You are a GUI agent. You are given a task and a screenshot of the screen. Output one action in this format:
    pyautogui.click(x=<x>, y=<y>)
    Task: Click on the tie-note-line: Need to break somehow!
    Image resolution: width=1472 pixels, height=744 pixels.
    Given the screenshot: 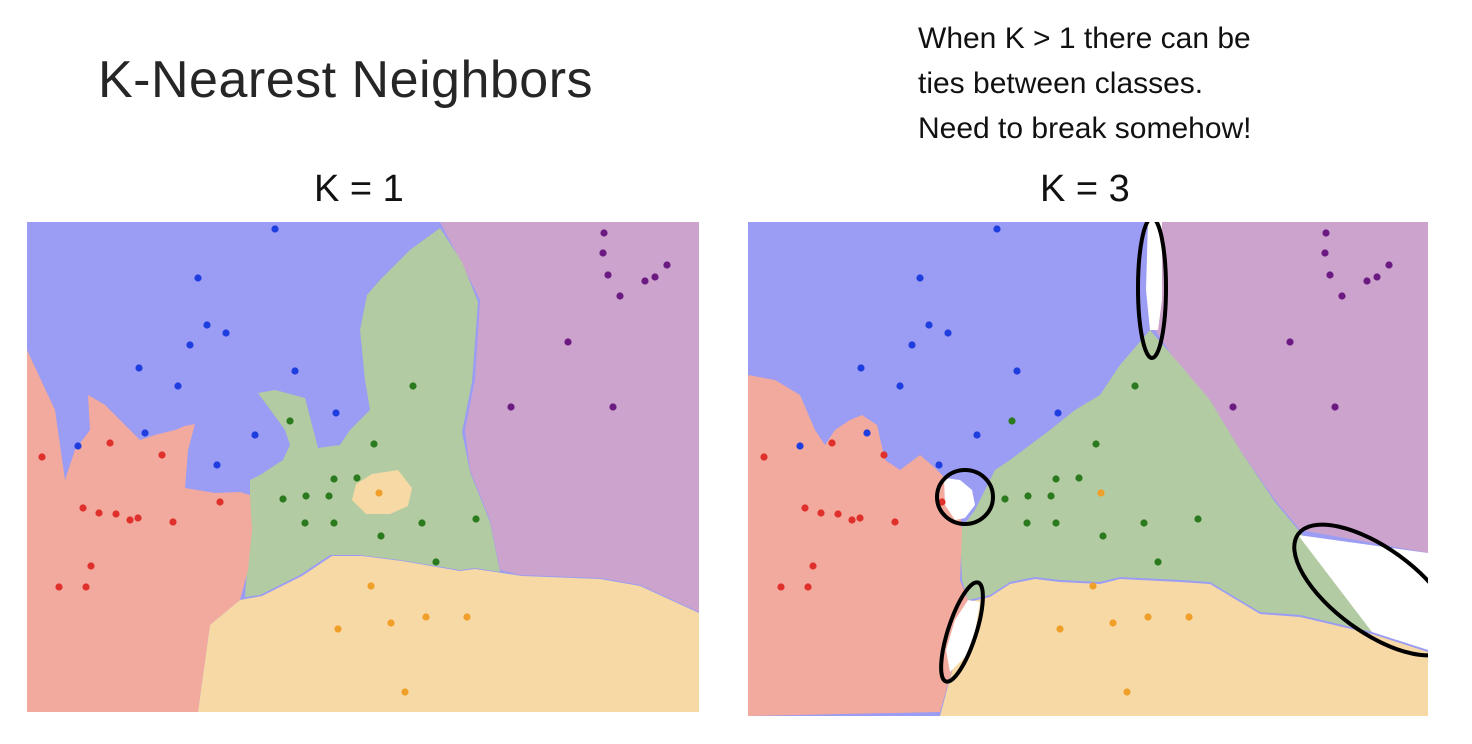 What is the action you would take?
    pyautogui.click(x=1085, y=128)
    